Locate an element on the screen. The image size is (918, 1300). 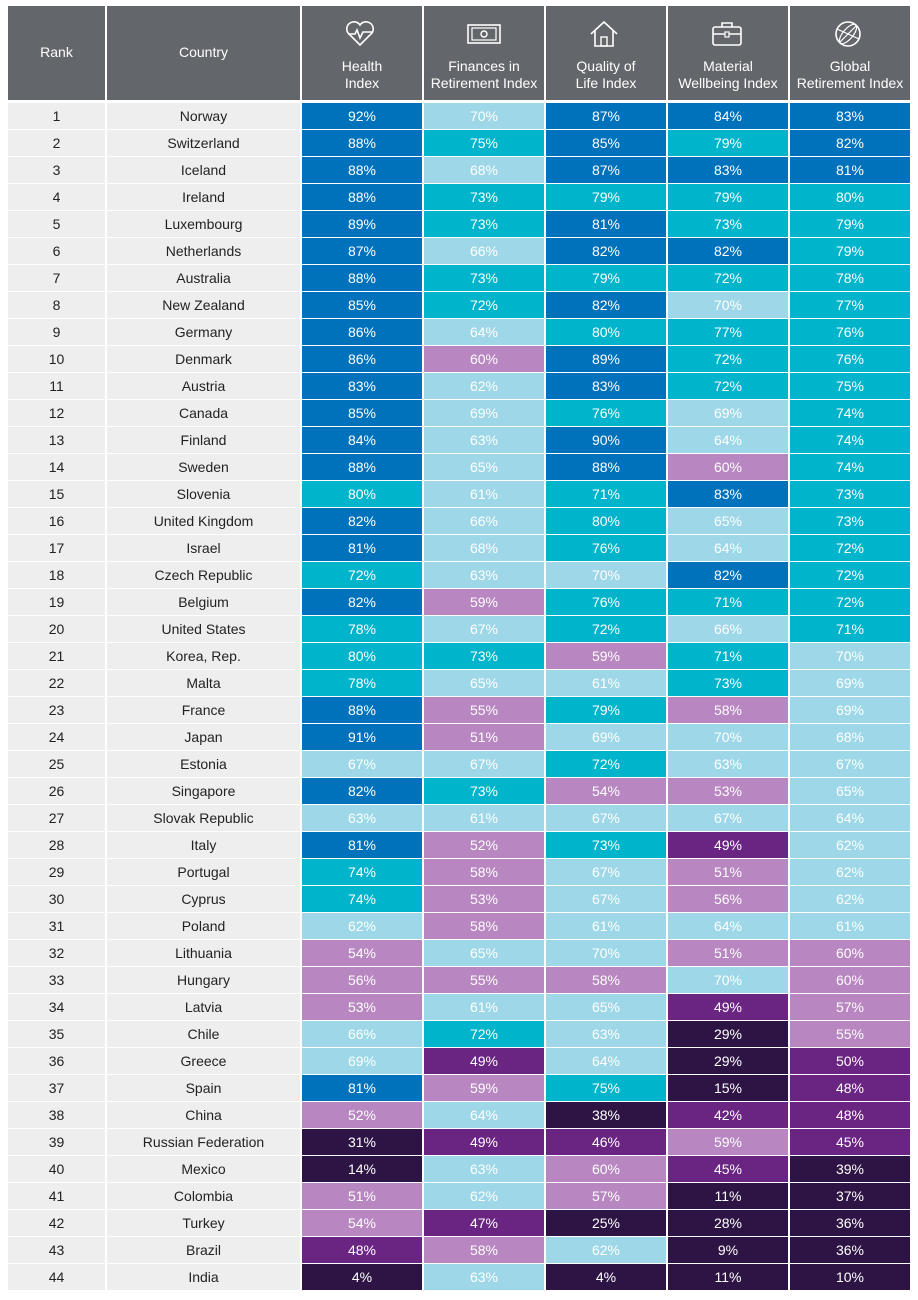
score-cell: 74% is located at coordinates (850, 440).